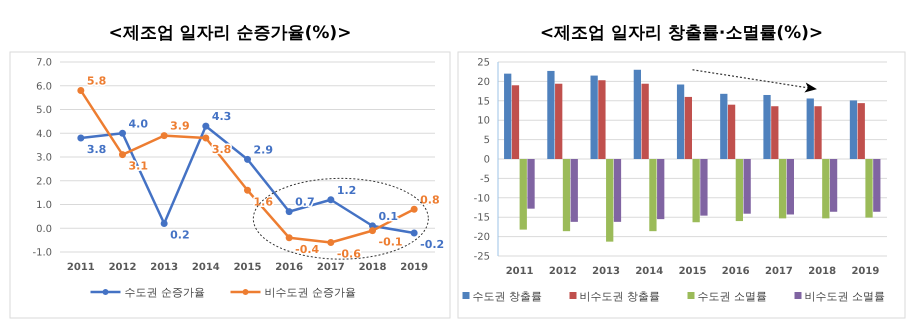 The width and height of the screenshot is (915, 324). I want to click on data-label: -0.2, so click(432, 244).